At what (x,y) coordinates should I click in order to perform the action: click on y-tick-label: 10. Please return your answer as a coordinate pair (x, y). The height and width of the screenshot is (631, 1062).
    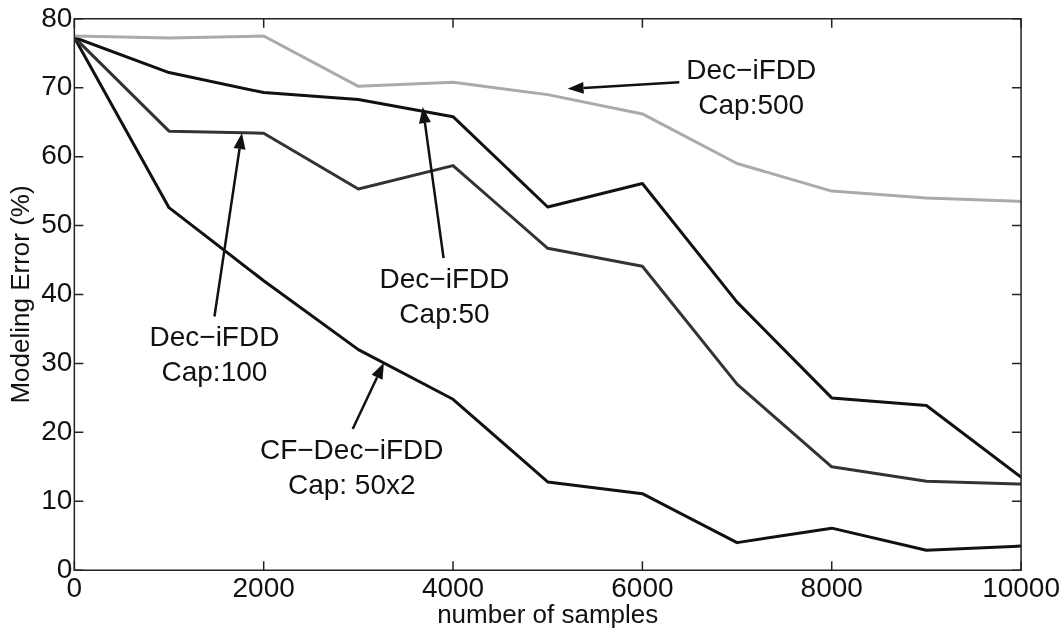
    Looking at the image, I should click on (57, 499).